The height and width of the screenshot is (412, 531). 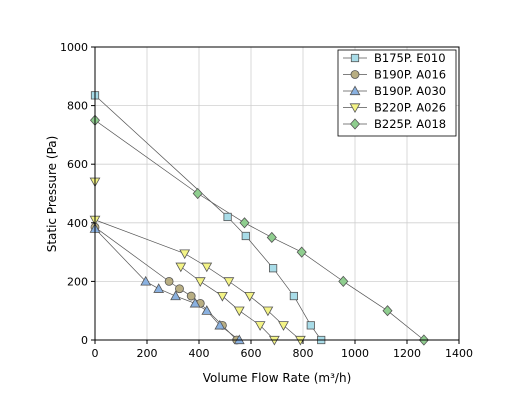 What do you see at coordinates (199, 353) in the screenshot?
I see `x-tick-label: 400` at bounding box center [199, 353].